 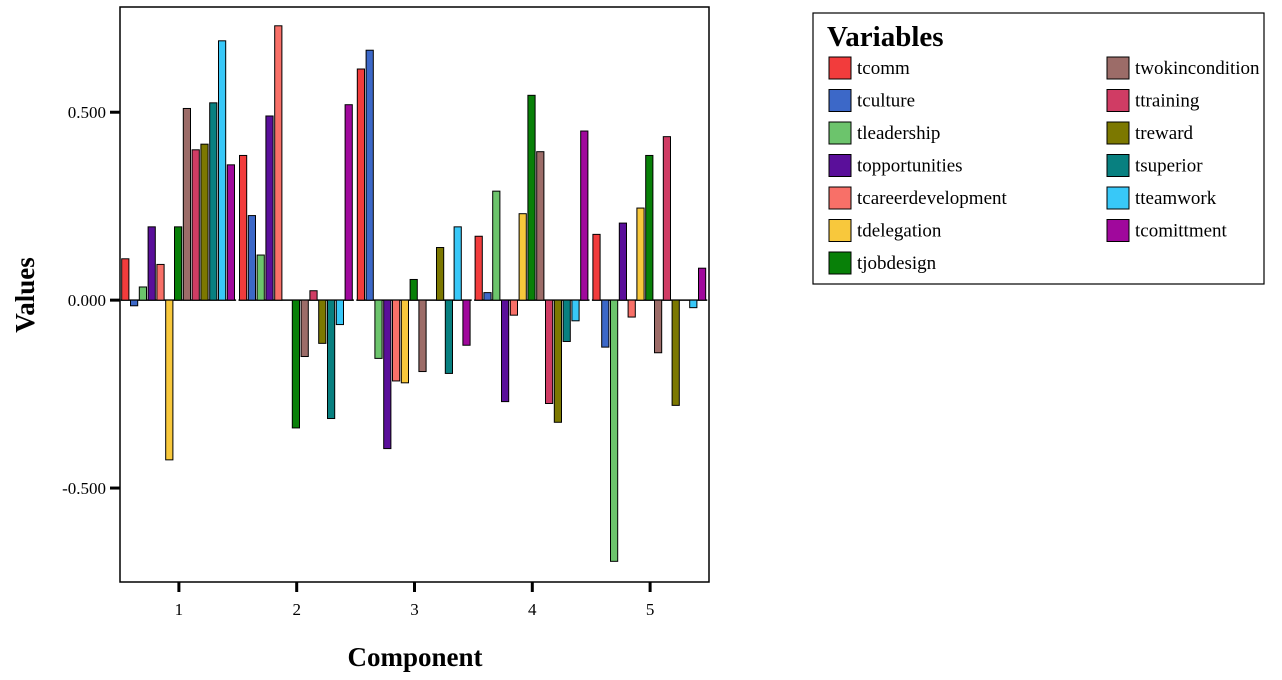 What do you see at coordinates (1118, 100) in the screenshot?
I see `legend-swatch-ttraining` at bounding box center [1118, 100].